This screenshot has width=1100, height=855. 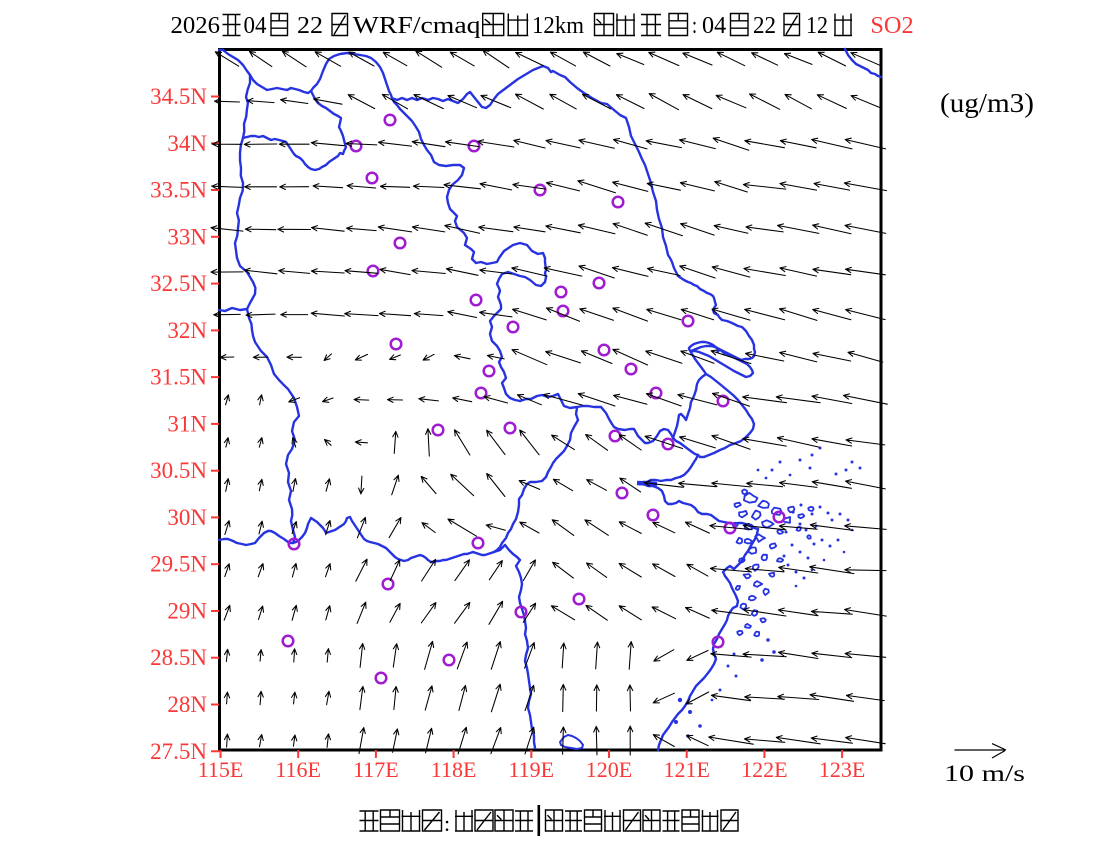 I want to click on svg-text: 27.5N, so click(x=178, y=751).